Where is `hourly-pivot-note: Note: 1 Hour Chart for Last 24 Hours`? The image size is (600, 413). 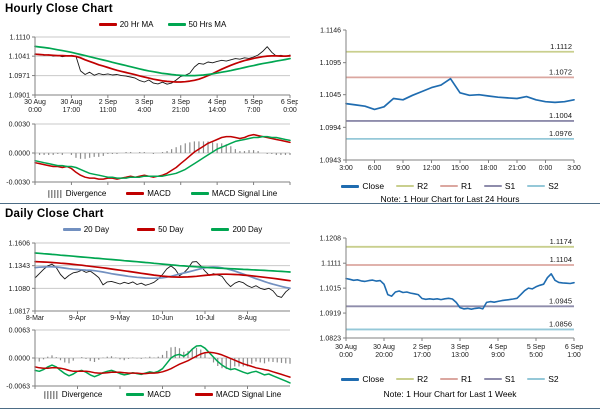
hourly-pivot-note: Note: 1 Hour Chart for Last 24 Hours is located at coordinates (450, 199).